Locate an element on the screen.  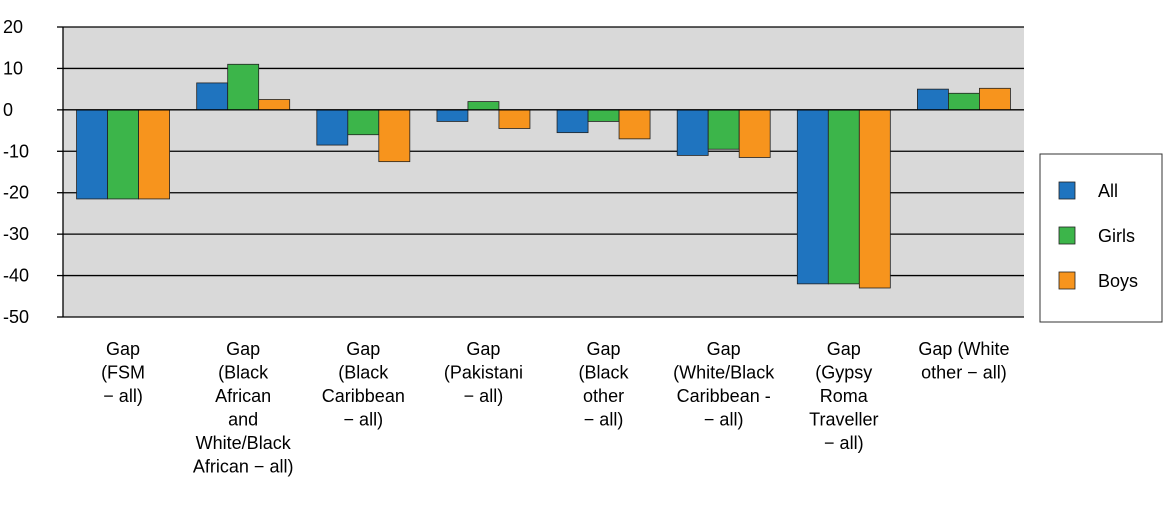
x-category-label-line: African is located at coordinates (243, 396).